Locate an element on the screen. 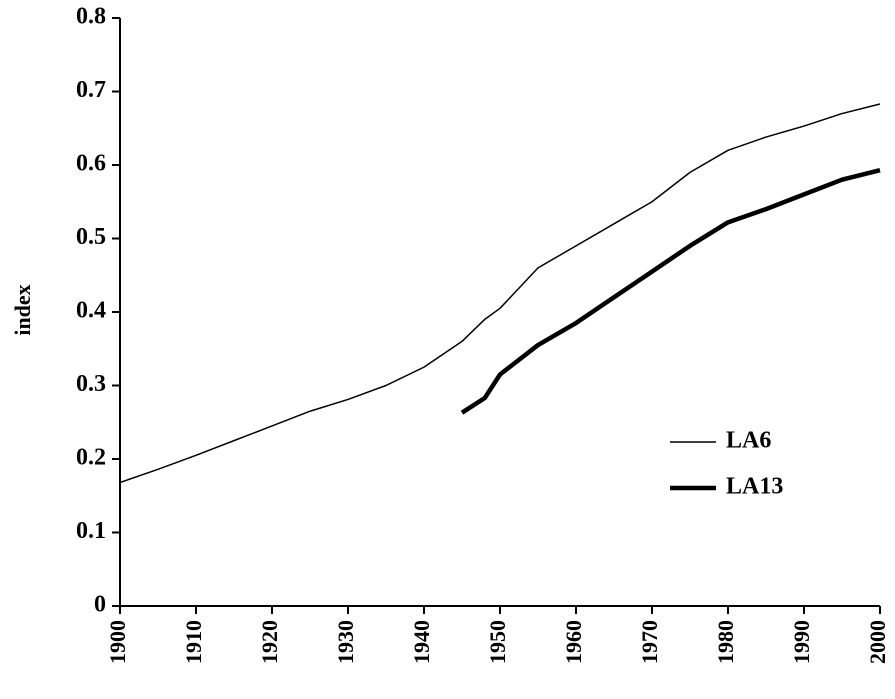  y-tick-label: 0.6 is located at coordinates (91, 164).